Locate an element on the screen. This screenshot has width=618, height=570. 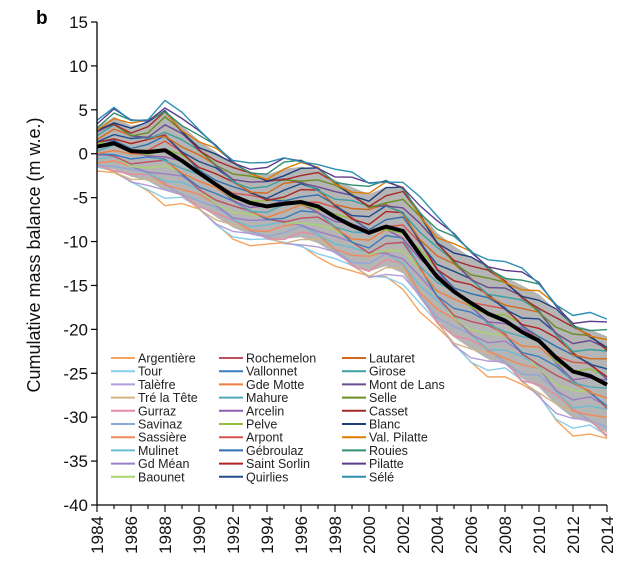
x-tick-label: 2000 is located at coordinates (369, 535).